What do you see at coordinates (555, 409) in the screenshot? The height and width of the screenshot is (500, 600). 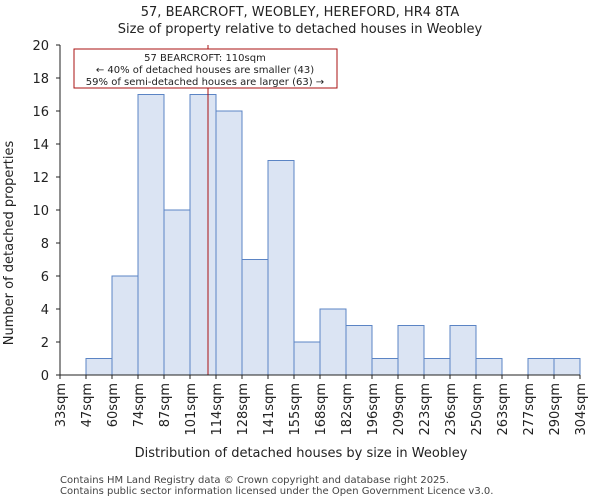 I see `x-tick-label: 290sqm` at bounding box center [555, 409].